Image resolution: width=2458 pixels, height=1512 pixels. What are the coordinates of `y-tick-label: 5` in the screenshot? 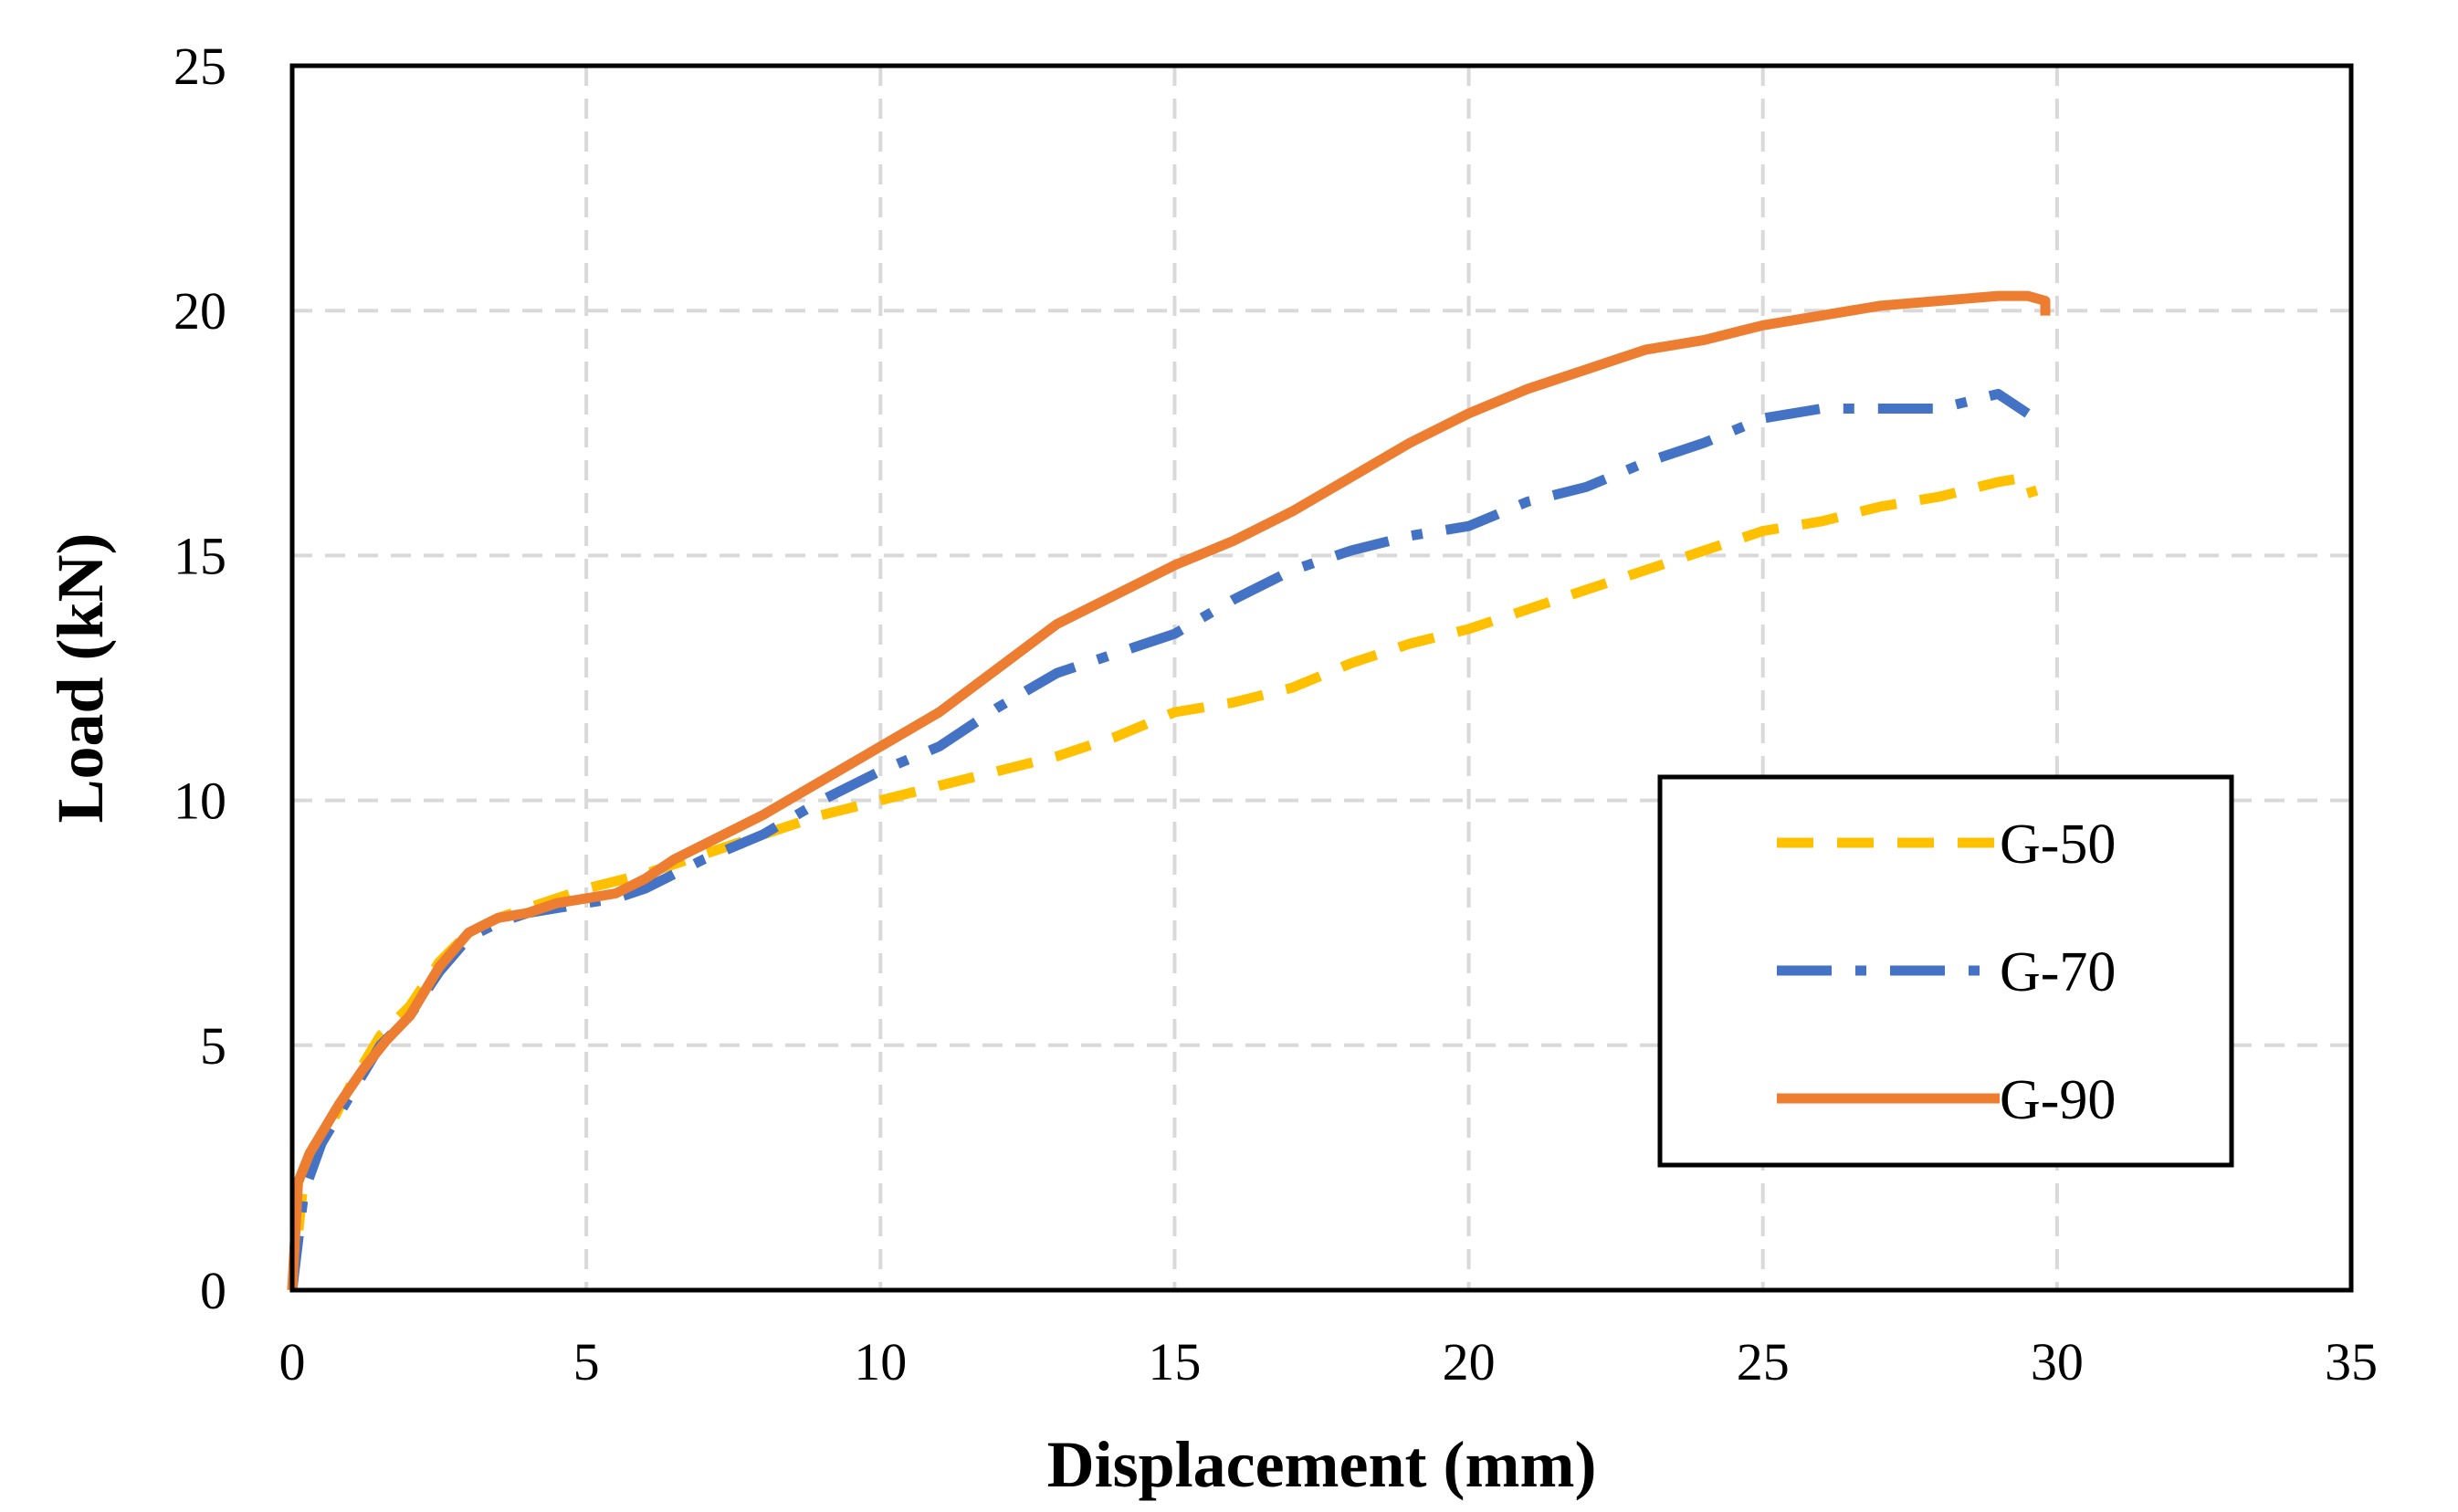 It's located at (213, 1046).